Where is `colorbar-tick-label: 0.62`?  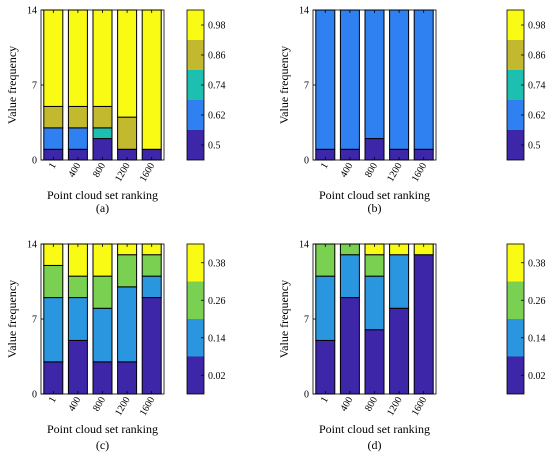
colorbar-tick-label: 0.62 is located at coordinates (217, 116).